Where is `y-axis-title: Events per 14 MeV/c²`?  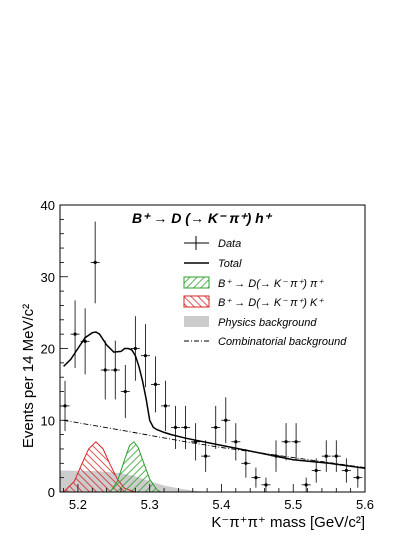
y-axis-title: Events per 14 MeV/c² is located at coordinates (28, 376).